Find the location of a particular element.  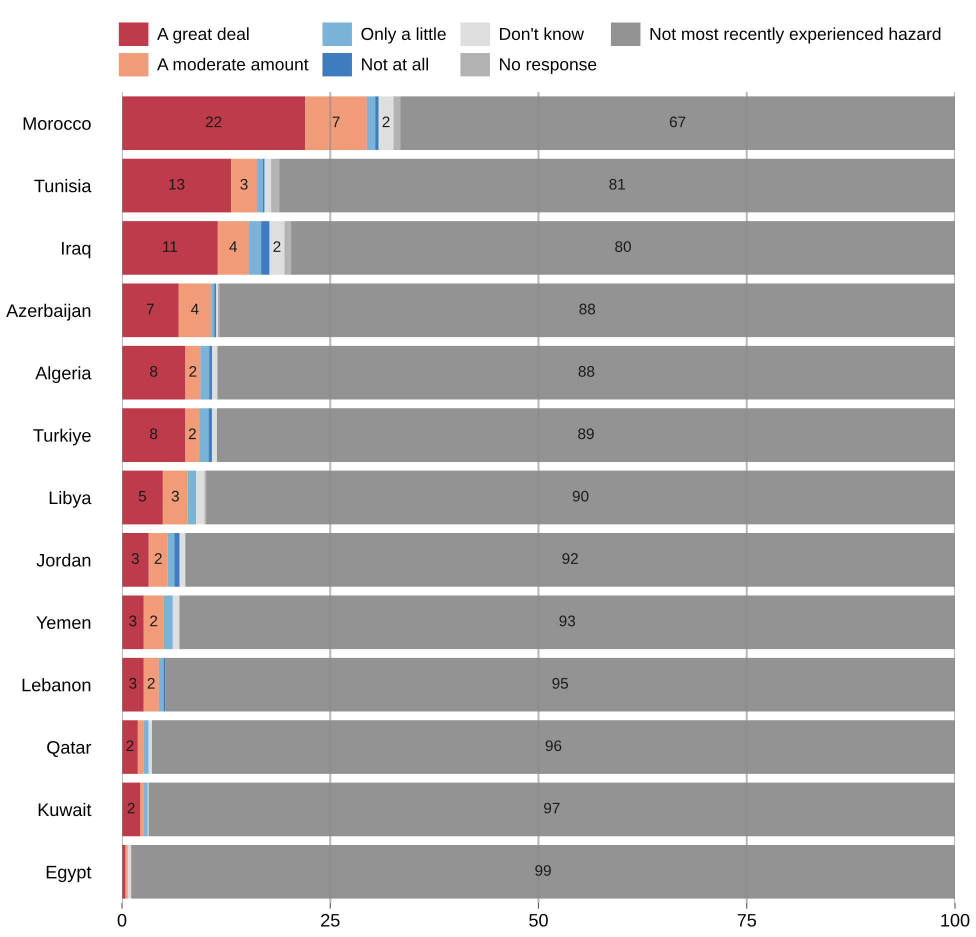

x-tick-label: 0 is located at coordinates (122, 920).